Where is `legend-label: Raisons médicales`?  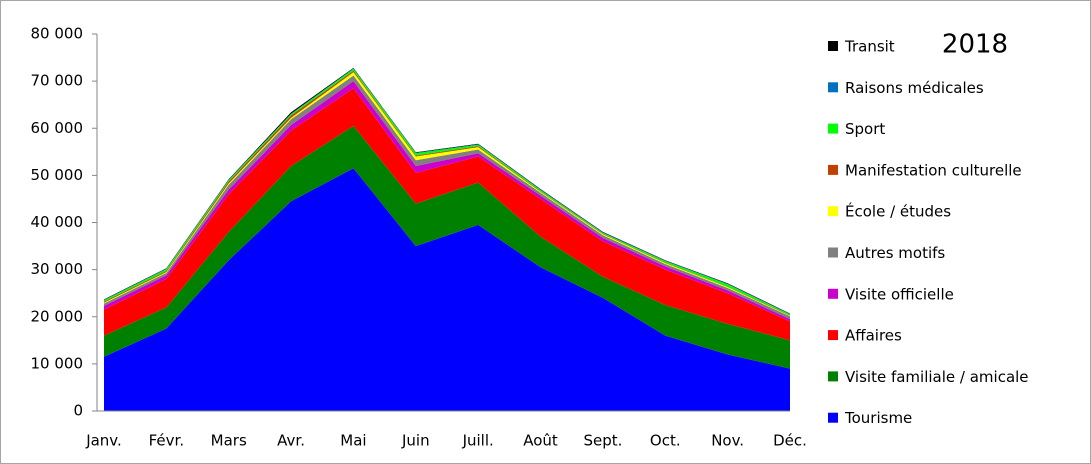
legend-label: Raisons médicales is located at coordinates (914, 88).